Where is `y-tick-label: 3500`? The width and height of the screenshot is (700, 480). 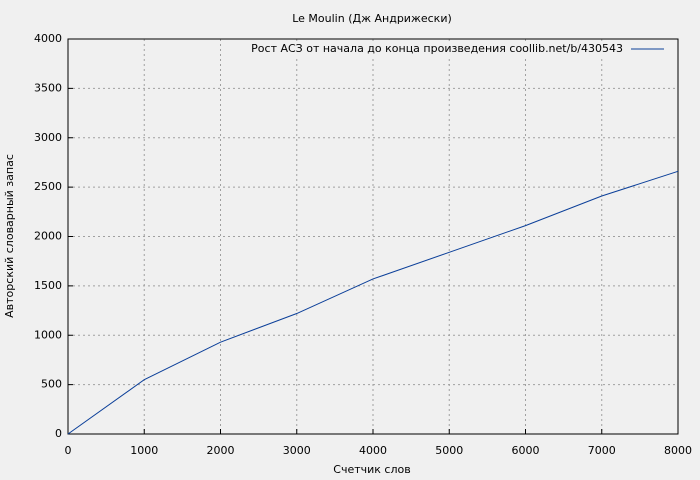
y-tick-label: 3500 is located at coordinates (48, 87).